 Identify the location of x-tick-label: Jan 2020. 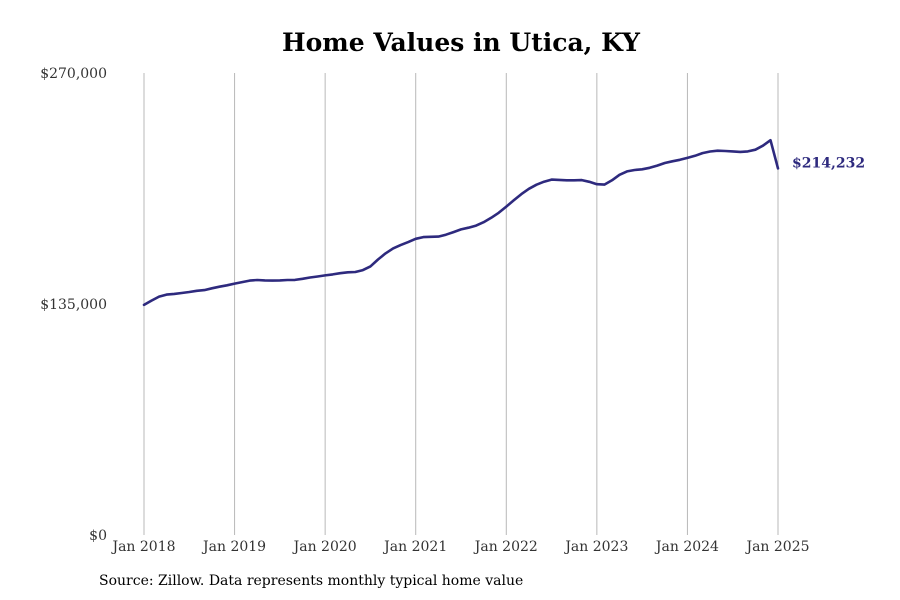
(324, 547).